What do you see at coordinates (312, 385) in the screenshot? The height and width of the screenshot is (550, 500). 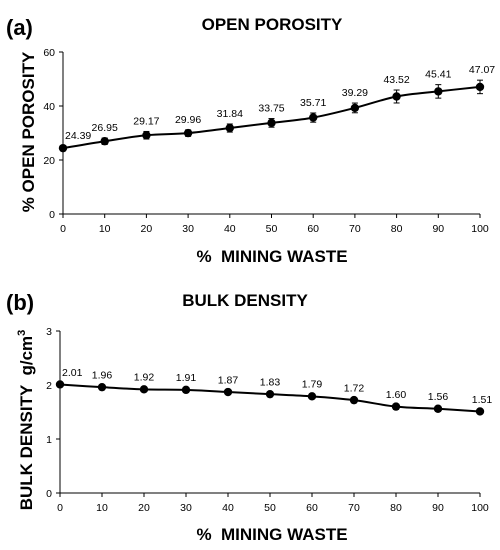 I see `data-label-bulk-density: 1.79` at bounding box center [312, 385].